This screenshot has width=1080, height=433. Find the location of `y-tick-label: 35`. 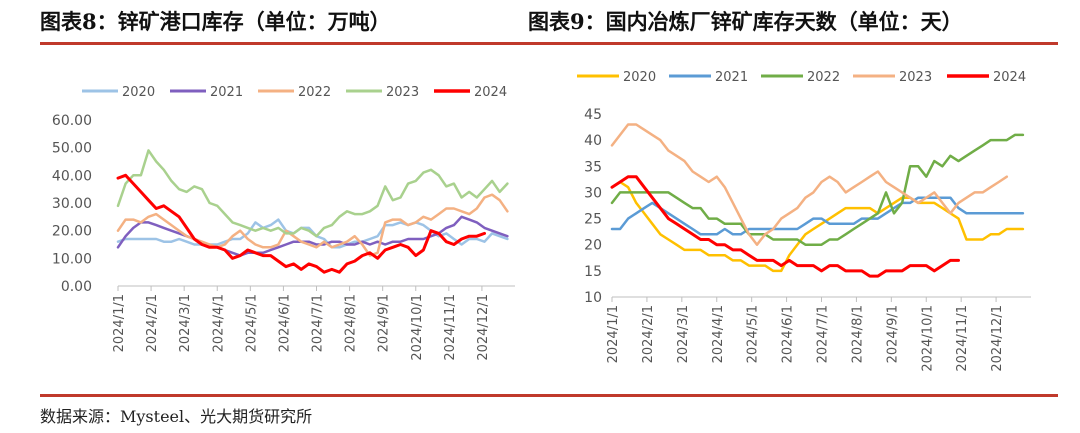

y-tick-label: 35 is located at coordinates (593, 167).